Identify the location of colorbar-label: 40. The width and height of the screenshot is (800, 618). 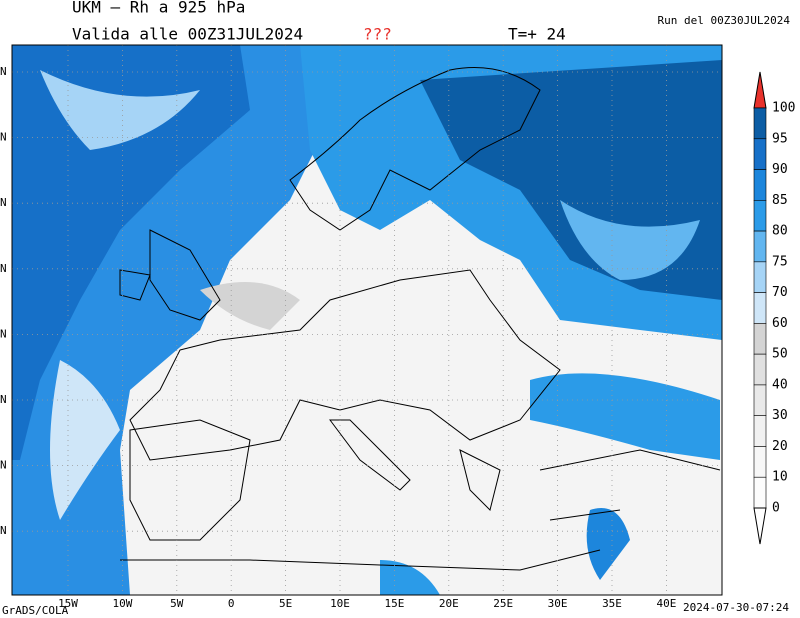
(780, 384).